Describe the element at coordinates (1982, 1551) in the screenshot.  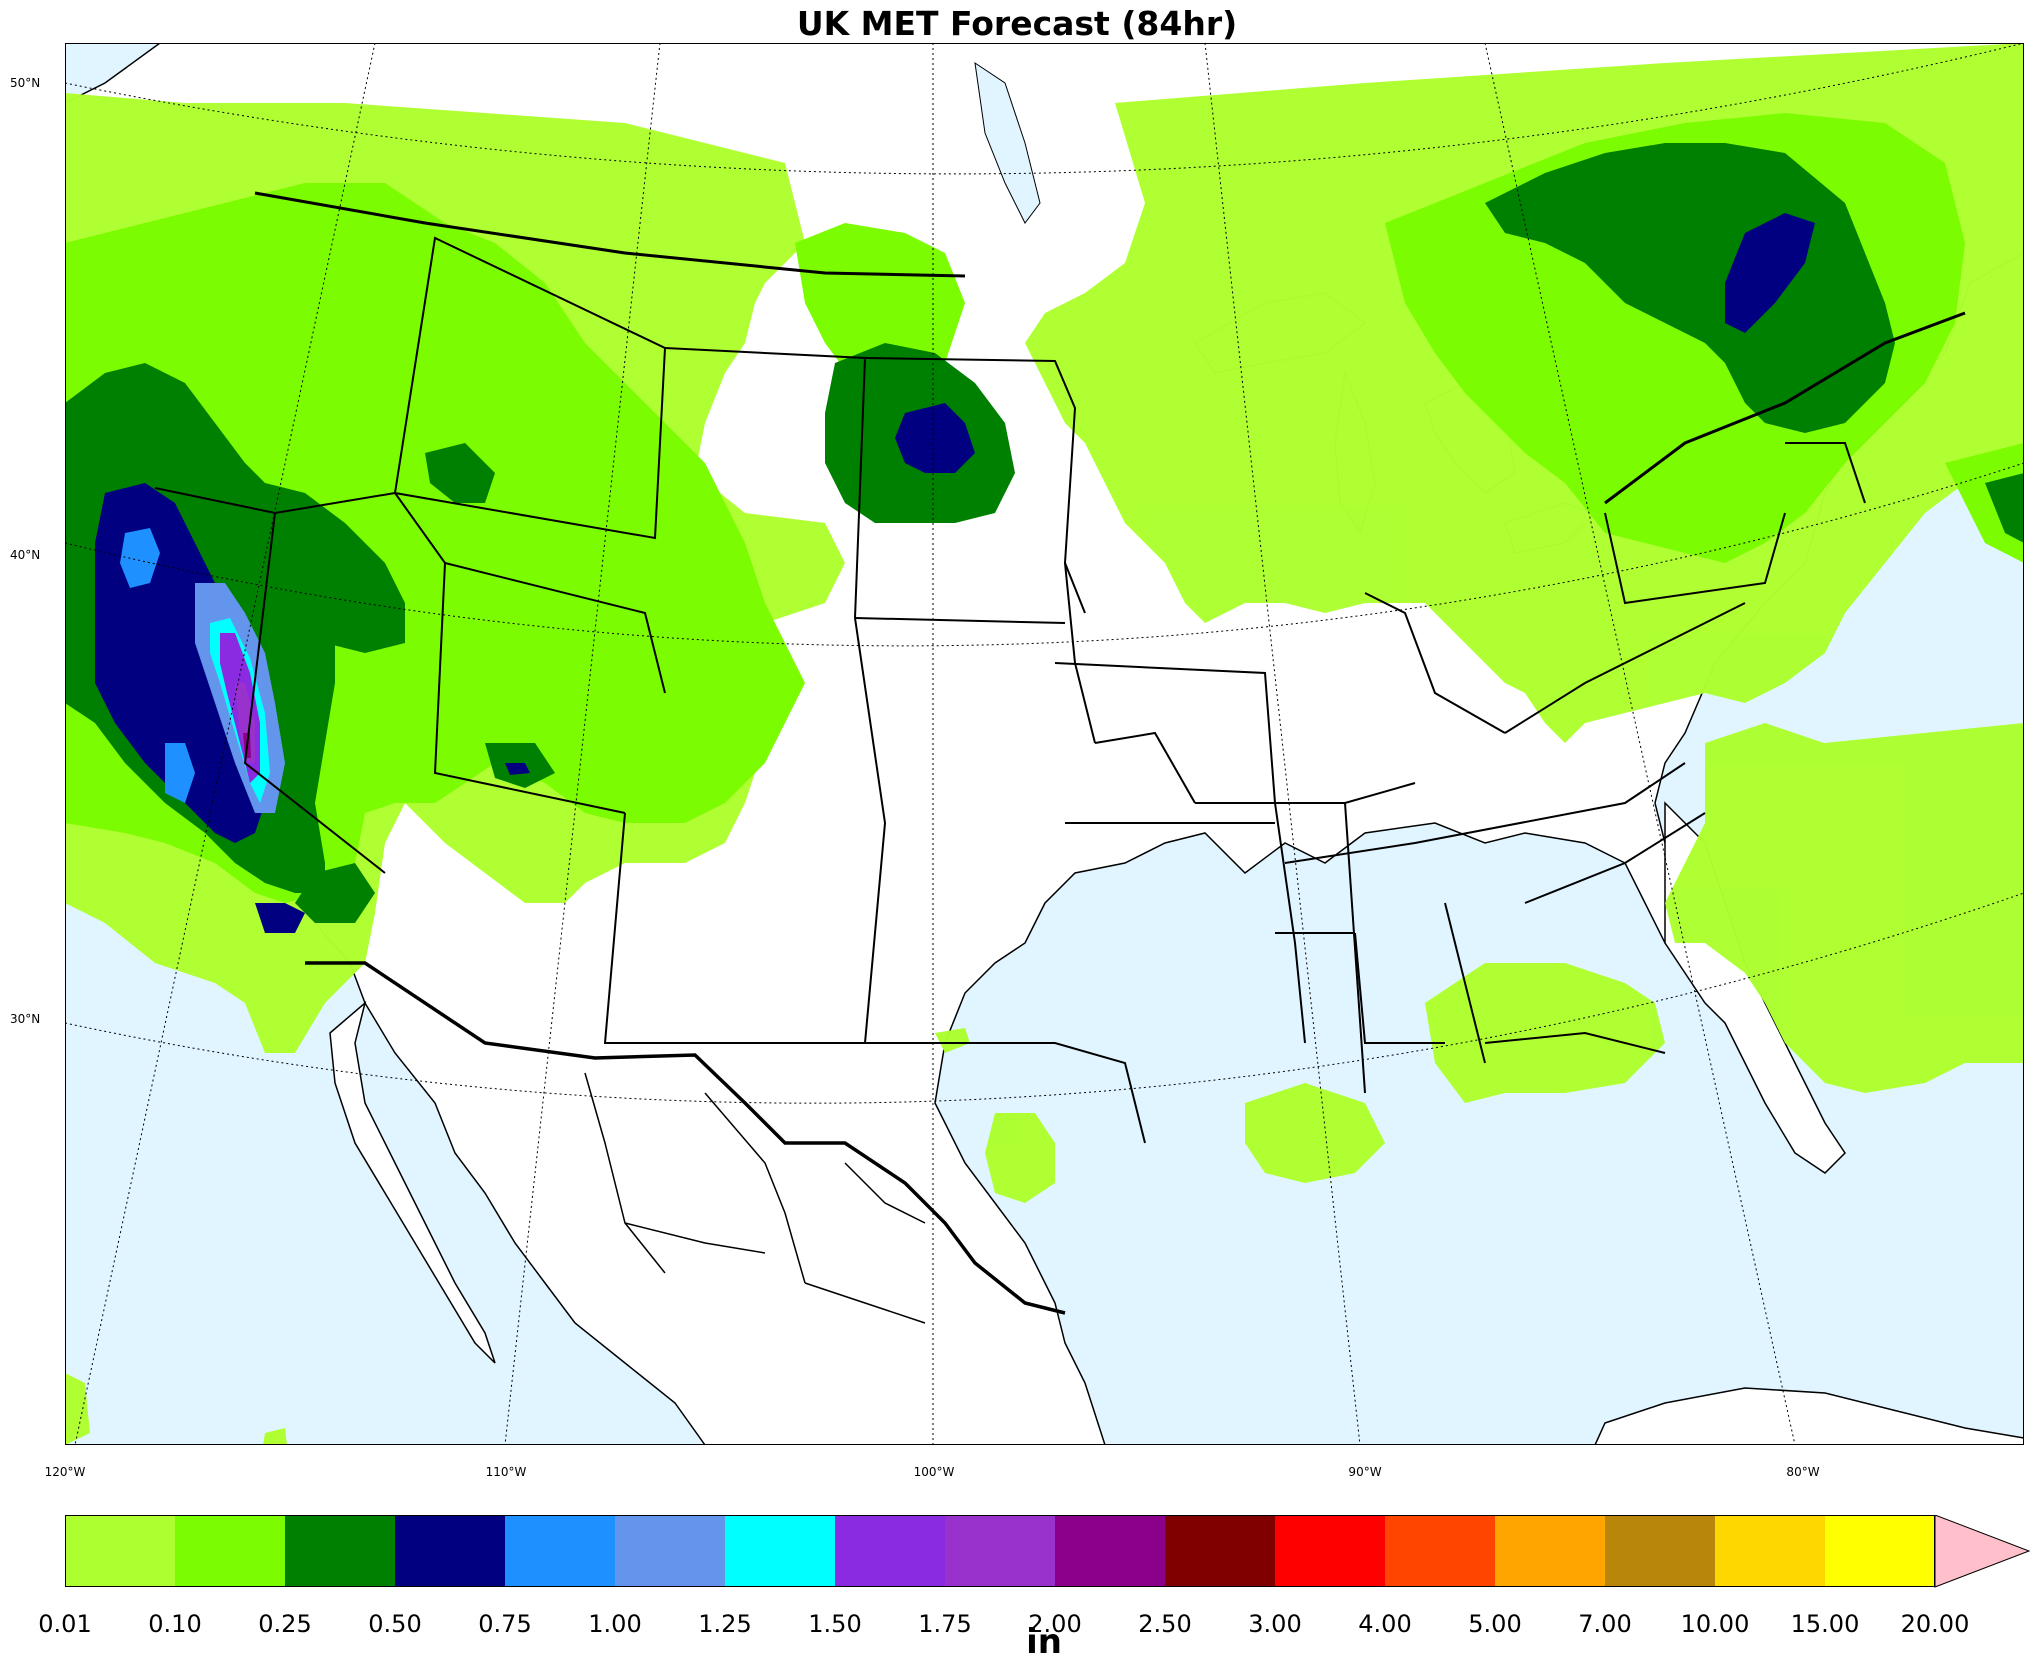
I see `colorbar-extend-arrow` at that location.